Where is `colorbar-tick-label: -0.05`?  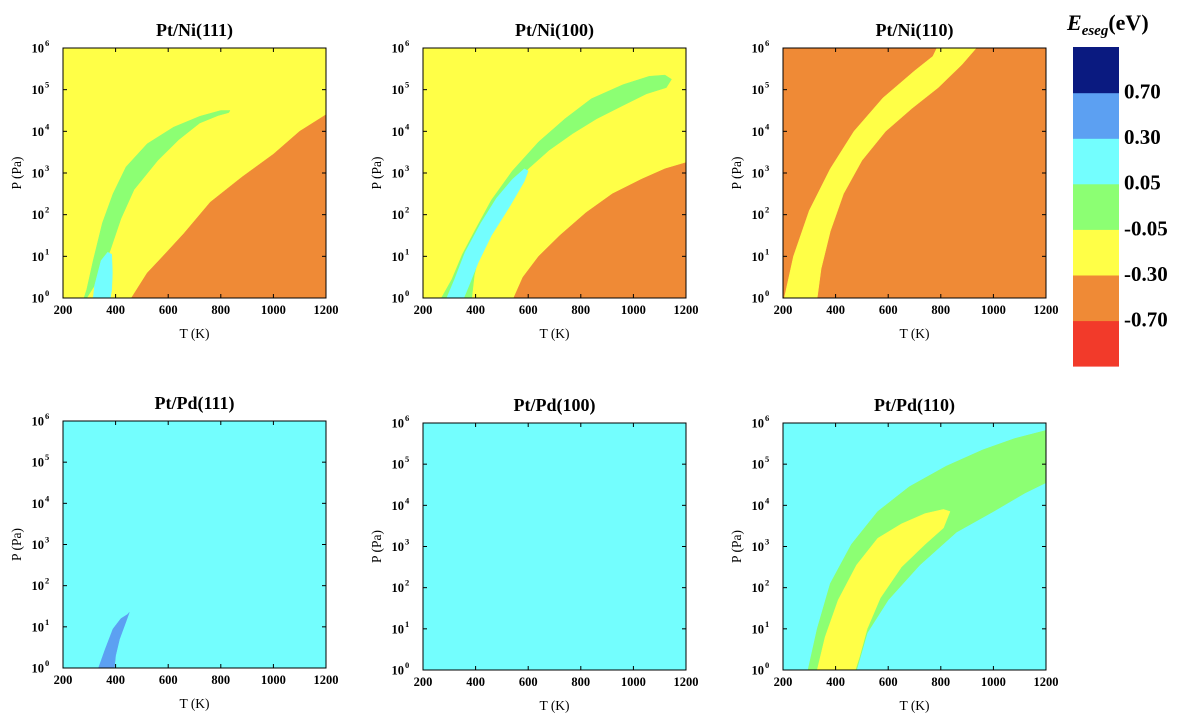
colorbar-tick-label: -0.05 is located at coordinates (1146, 228).